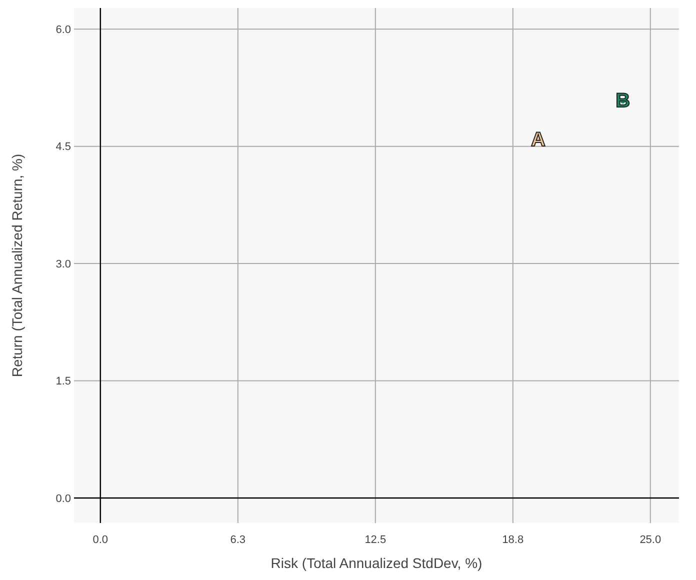 The width and height of the screenshot is (696, 580). Describe the element at coordinates (375, 540) in the screenshot. I see `x-tick-label: 12.5` at that location.